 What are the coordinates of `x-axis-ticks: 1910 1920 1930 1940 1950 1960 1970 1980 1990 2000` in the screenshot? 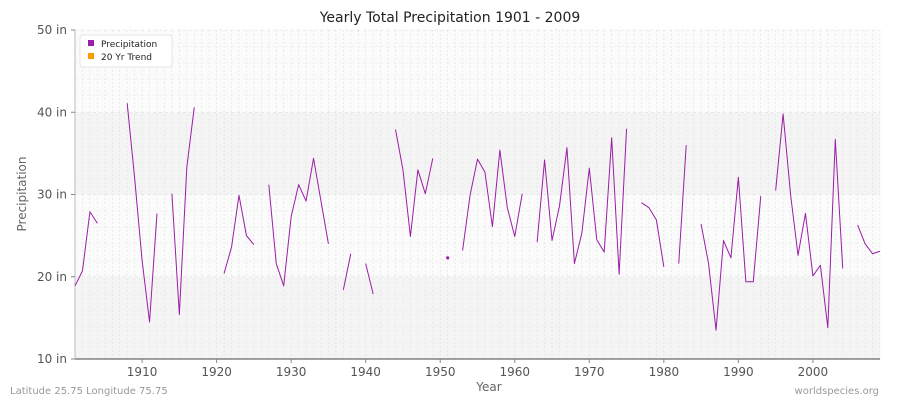 It's located at (477, 369).